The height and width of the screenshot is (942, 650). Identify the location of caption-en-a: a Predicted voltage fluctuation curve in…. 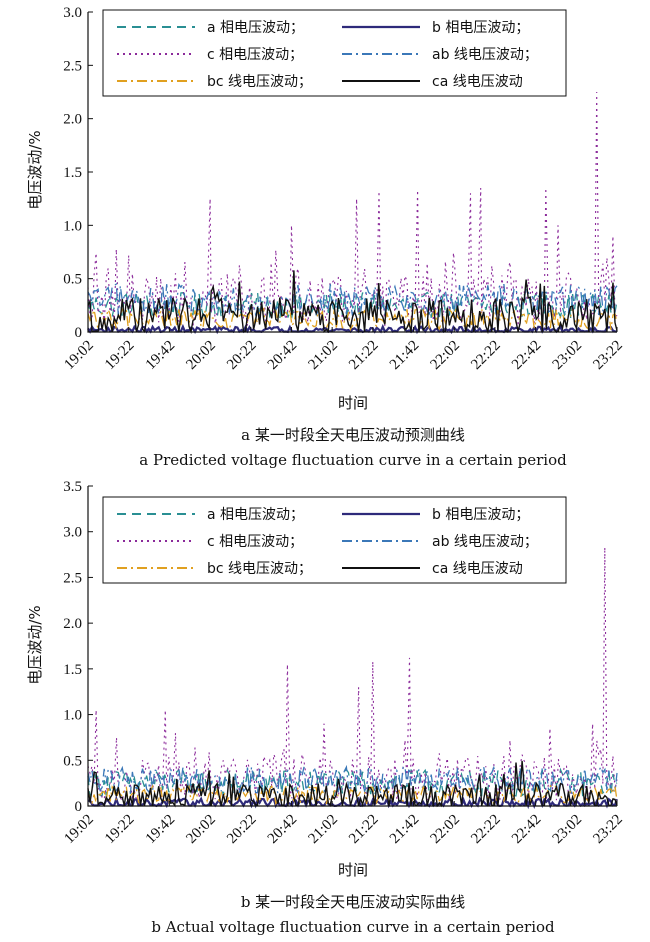
(353, 460).